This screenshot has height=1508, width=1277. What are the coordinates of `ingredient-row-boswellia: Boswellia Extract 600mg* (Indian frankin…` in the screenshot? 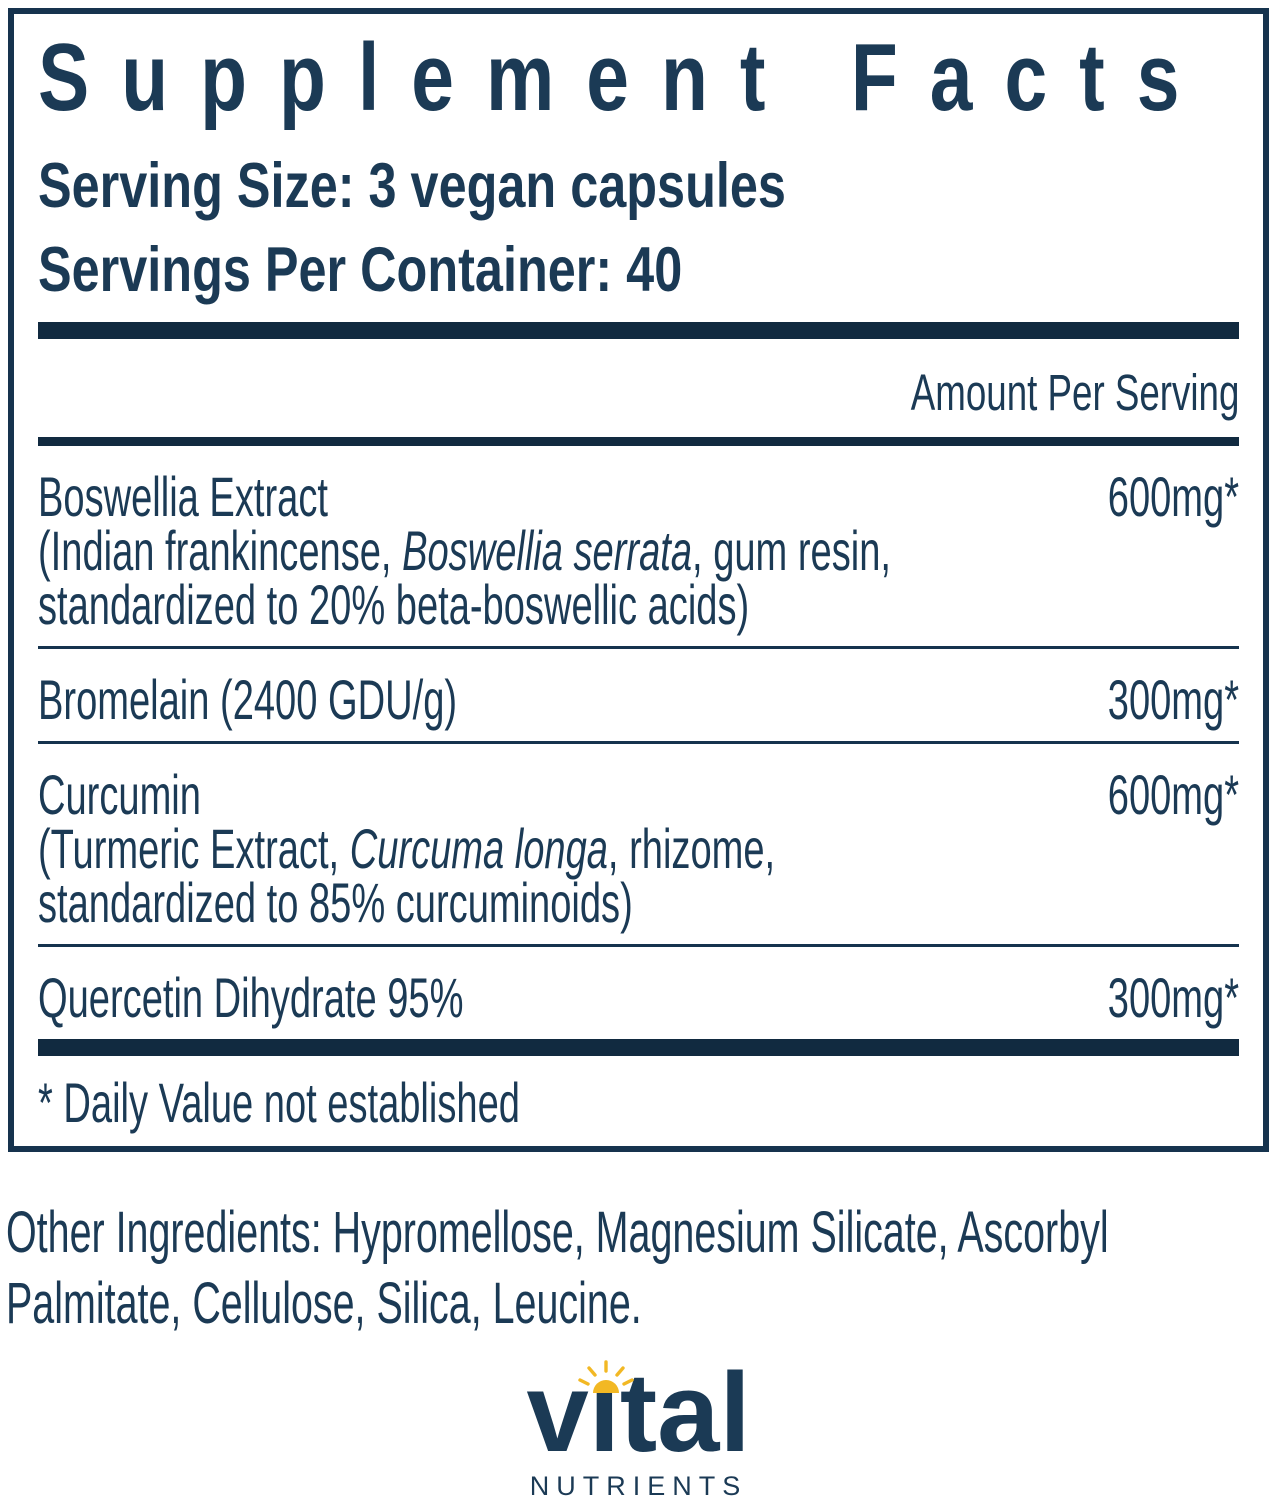 It's located at (638, 546).